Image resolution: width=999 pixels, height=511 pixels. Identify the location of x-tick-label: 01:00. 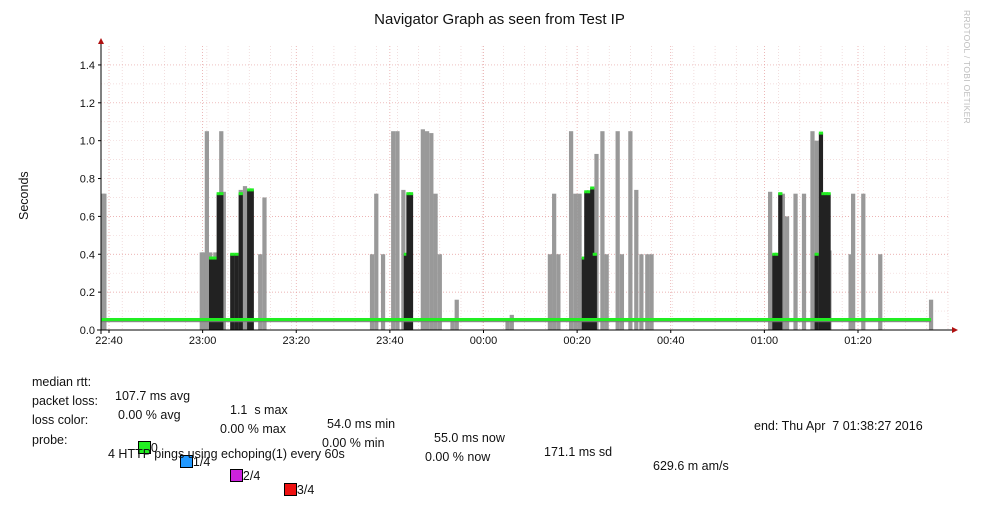
(765, 341).